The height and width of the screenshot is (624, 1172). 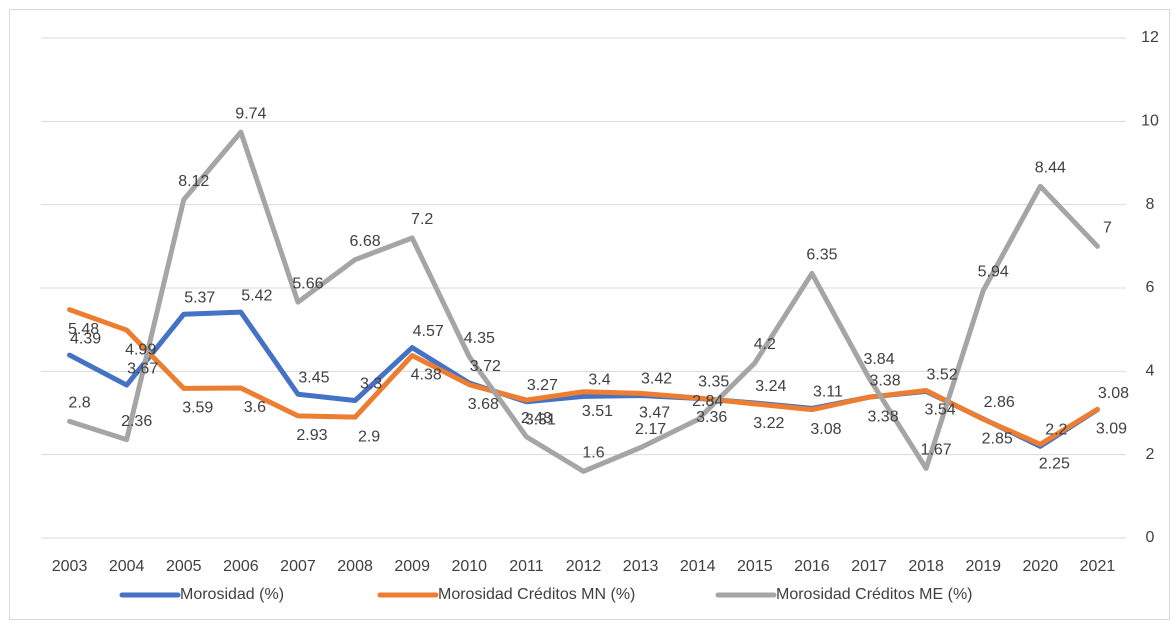 What do you see at coordinates (656, 379) in the screenshot?
I see `data-label: 3.42` at bounding box center [656, 379].